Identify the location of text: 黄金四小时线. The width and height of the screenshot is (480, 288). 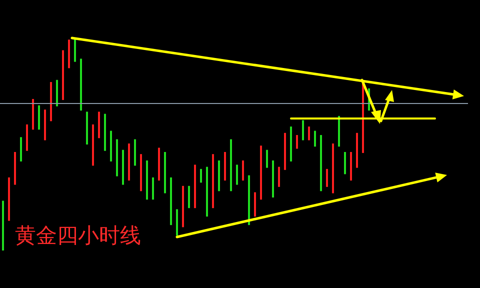
(78, 236).